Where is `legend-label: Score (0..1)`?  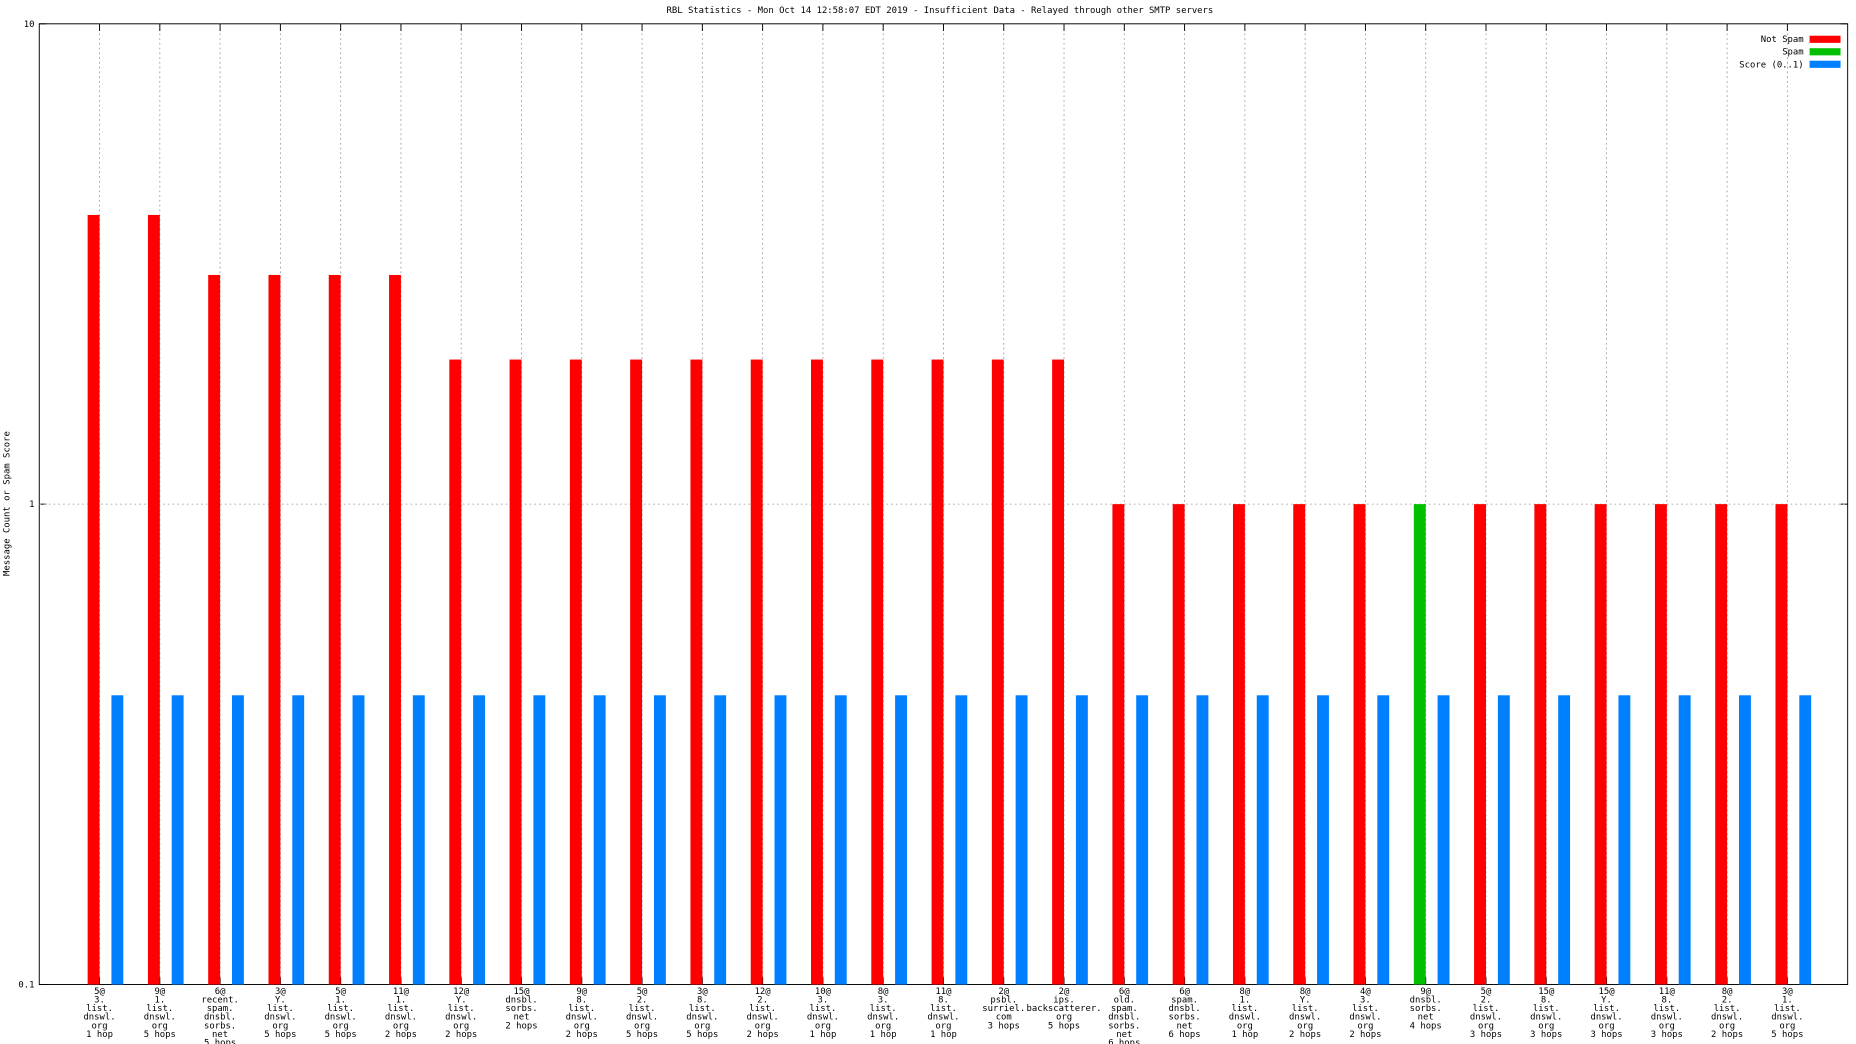
legend-label: Score (0..1) is located at coordinates (1771, 65).